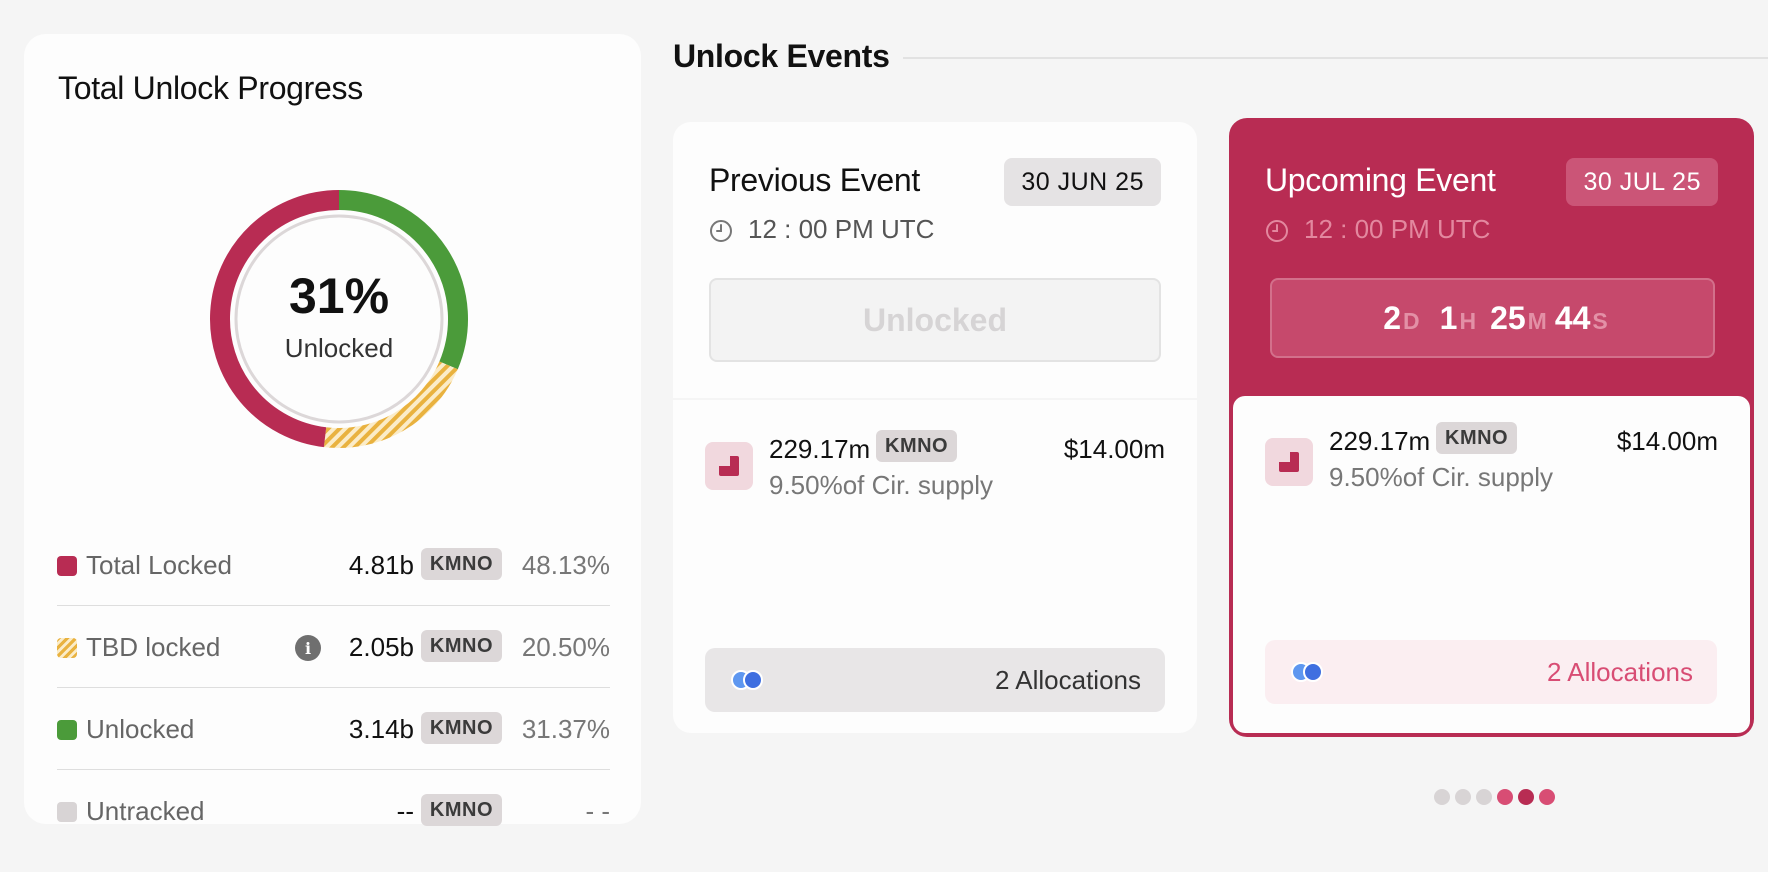  I want to click on legend-row-untracked: Untracked -- KMNO - -, so click(333, 811).